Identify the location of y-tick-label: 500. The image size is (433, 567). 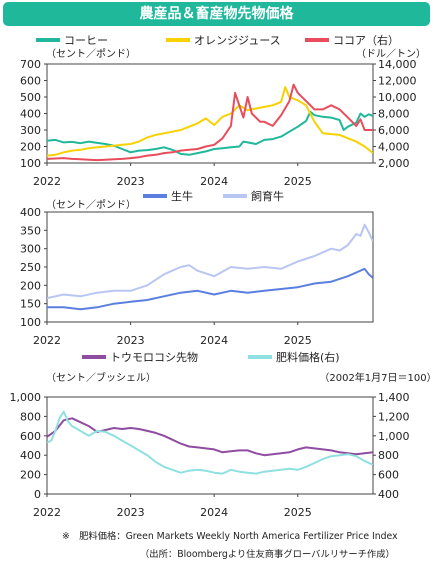
(30, 97).